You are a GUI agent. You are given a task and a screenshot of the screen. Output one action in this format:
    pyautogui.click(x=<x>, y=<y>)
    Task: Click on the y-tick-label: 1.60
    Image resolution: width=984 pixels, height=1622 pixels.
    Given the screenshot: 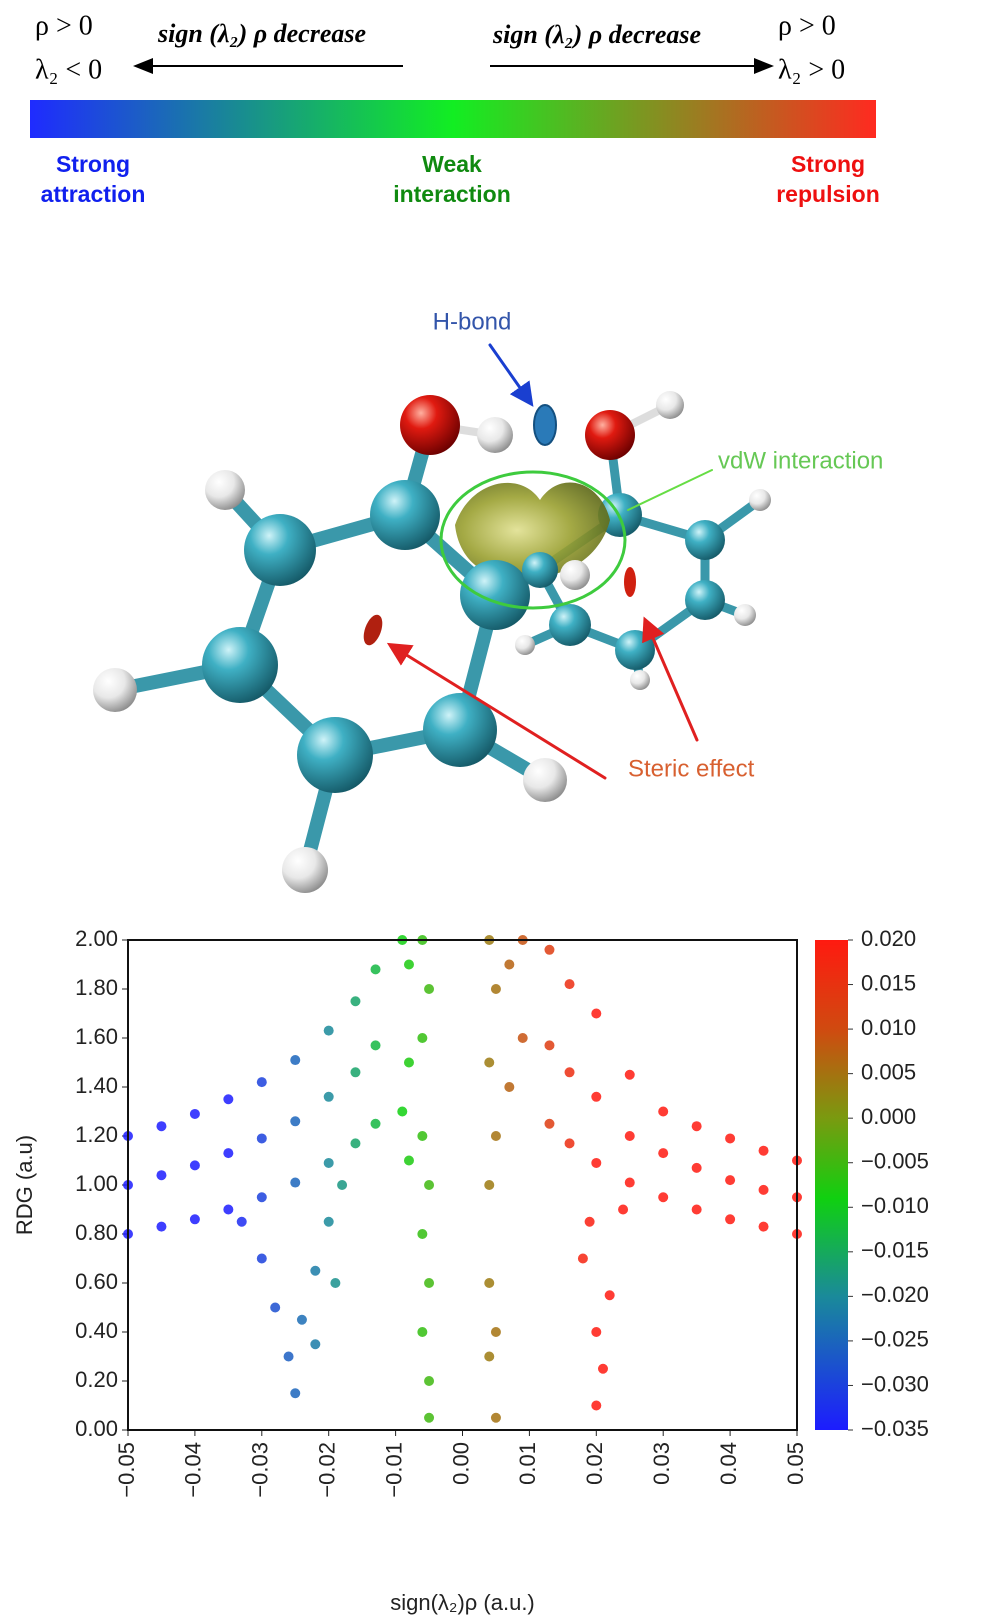 What is the action you would take?
    pyautogui.click(x=96, y=1036)
    